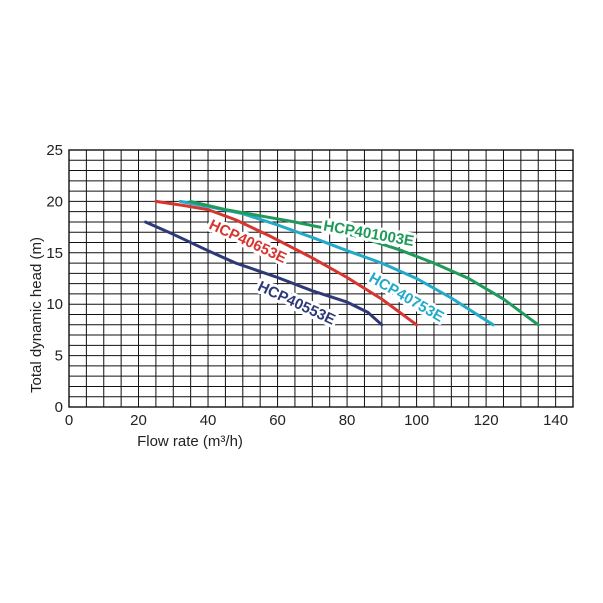 The width and height of the screenshot is (603, 603). I want to click on x-tick-label: 120, so click(486, 420).